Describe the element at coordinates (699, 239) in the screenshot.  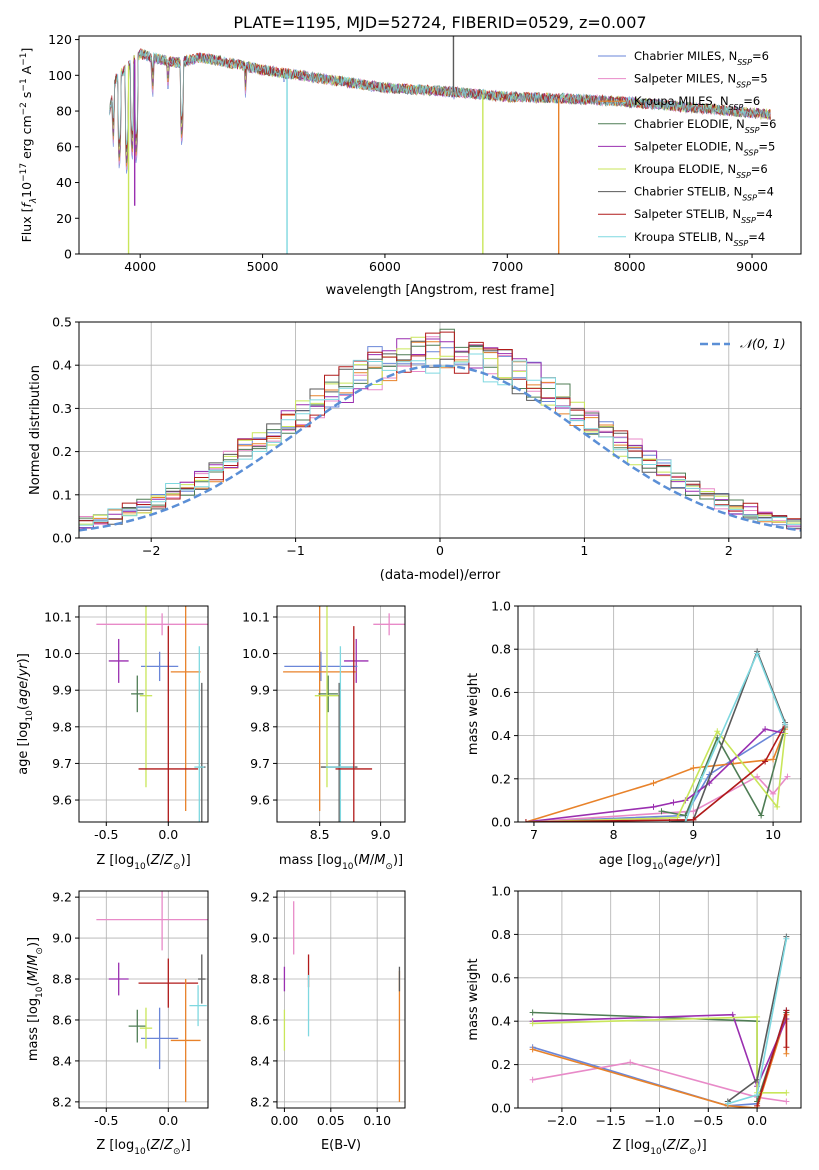
I see `legend-entry: Kroupa STELIB, NSSP=4` at that location.